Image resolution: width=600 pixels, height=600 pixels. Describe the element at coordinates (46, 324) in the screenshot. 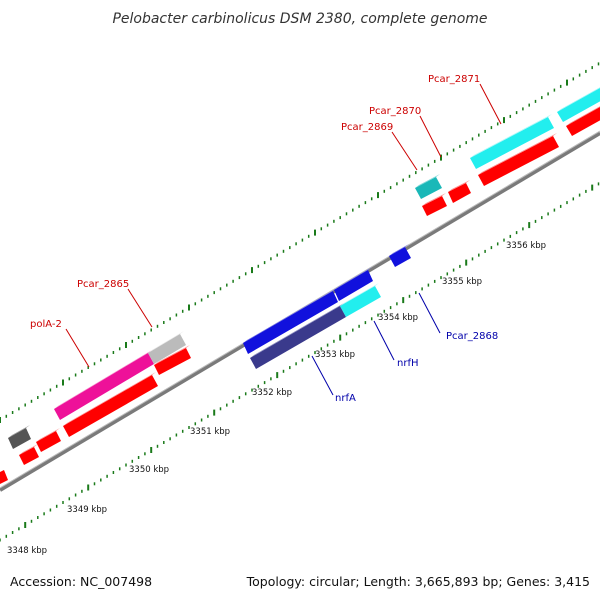

I see `gene-label-pola-2: polA-2` at that location.